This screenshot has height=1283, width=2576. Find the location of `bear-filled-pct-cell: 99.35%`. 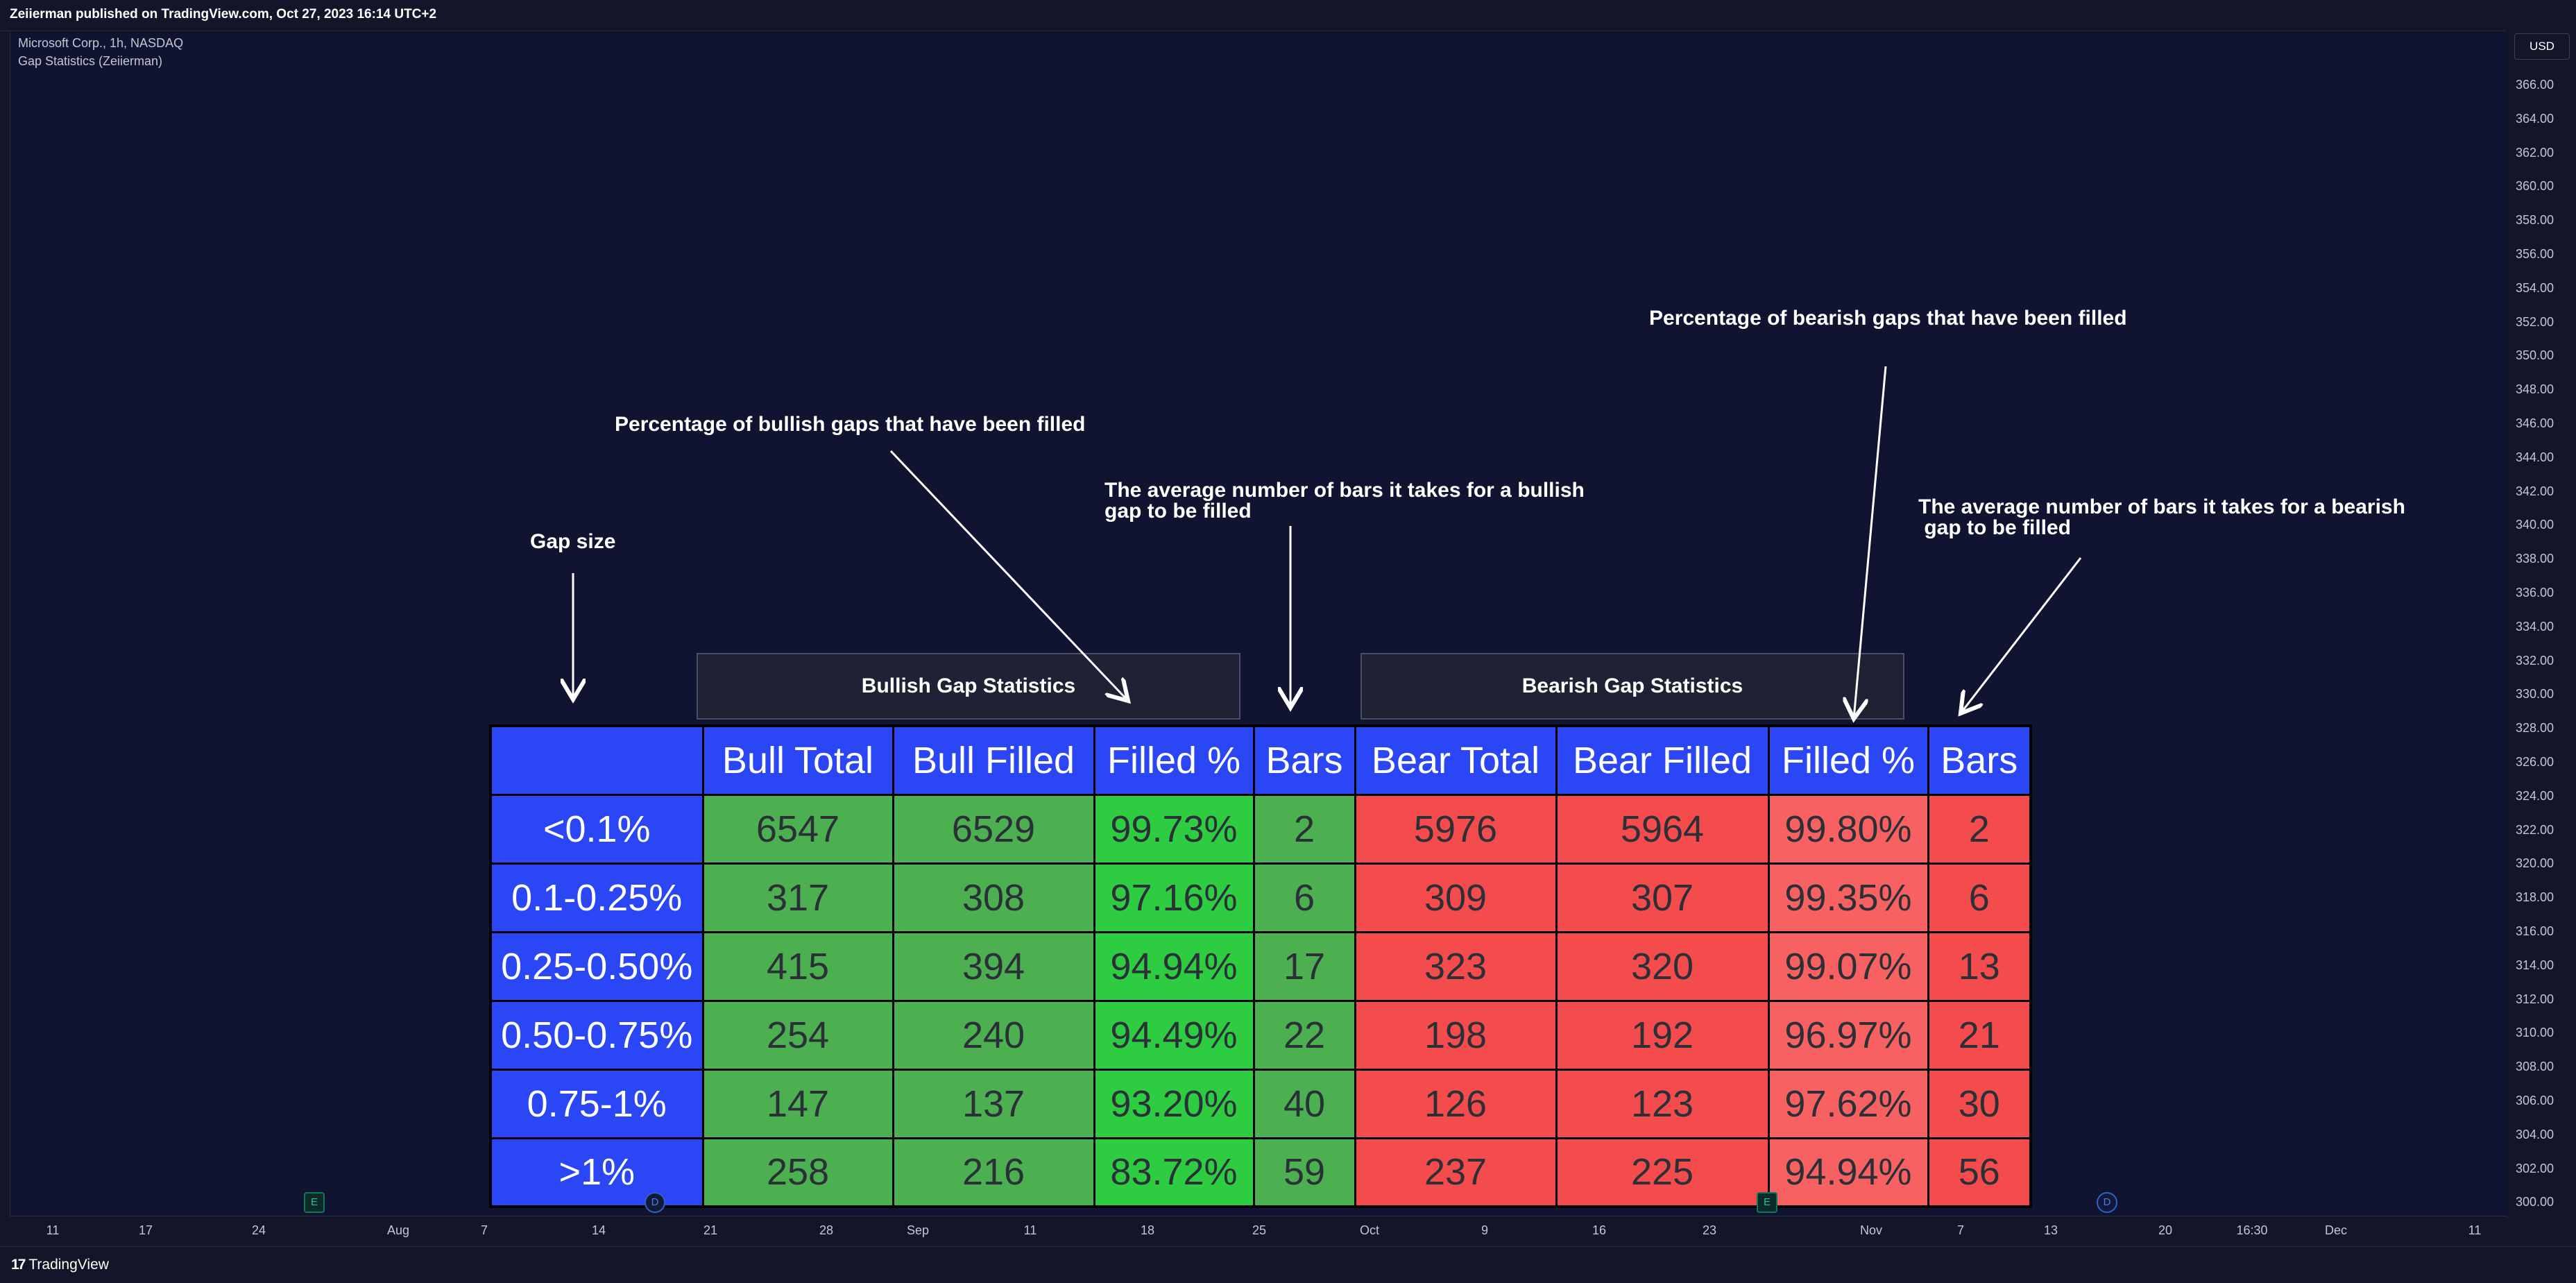

bear-filled-pct-cell: 99.35% is located at coordinates (1848, 897).